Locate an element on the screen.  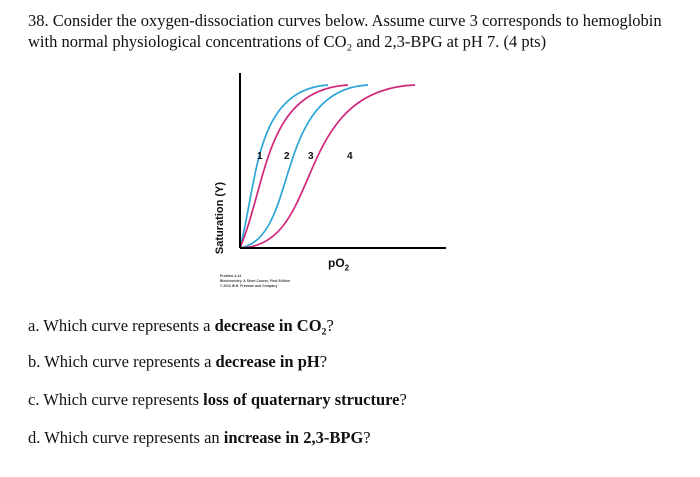
subquestion-c-bold: loss of quaternary structure is located at coordinates (301, 399).